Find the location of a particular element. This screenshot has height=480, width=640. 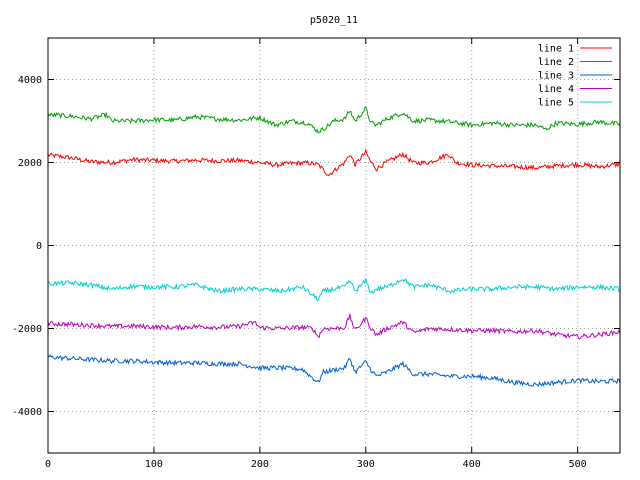

legend-label: line 5 is located at coordinates (556, 103).